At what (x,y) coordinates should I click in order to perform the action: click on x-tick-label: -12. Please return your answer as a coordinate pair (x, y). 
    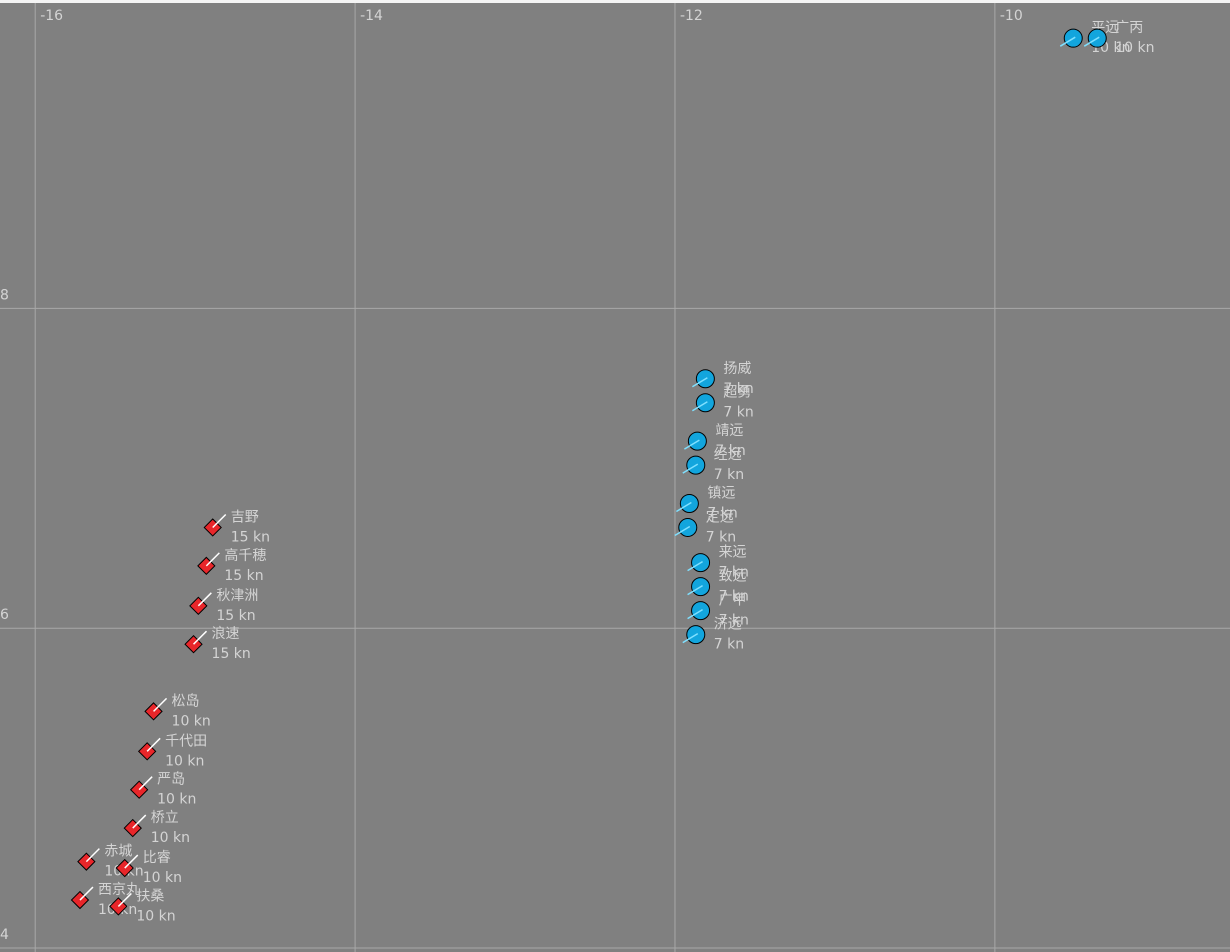
    Looking at the image, I should click on (691, 16).